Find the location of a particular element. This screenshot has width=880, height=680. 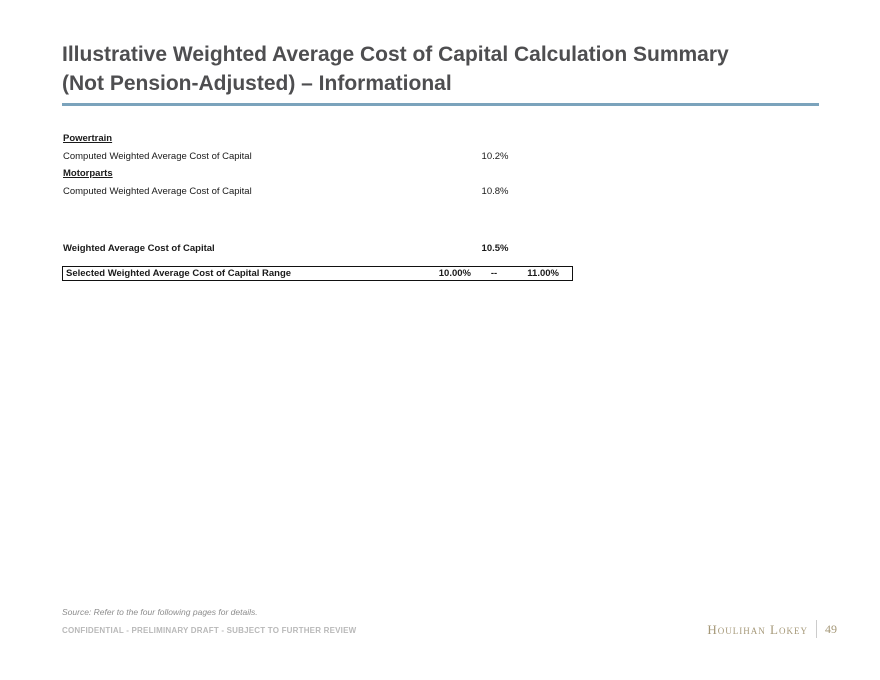

table-row-motorparts-heading: Motorparts is located at coordinates (317, 177).